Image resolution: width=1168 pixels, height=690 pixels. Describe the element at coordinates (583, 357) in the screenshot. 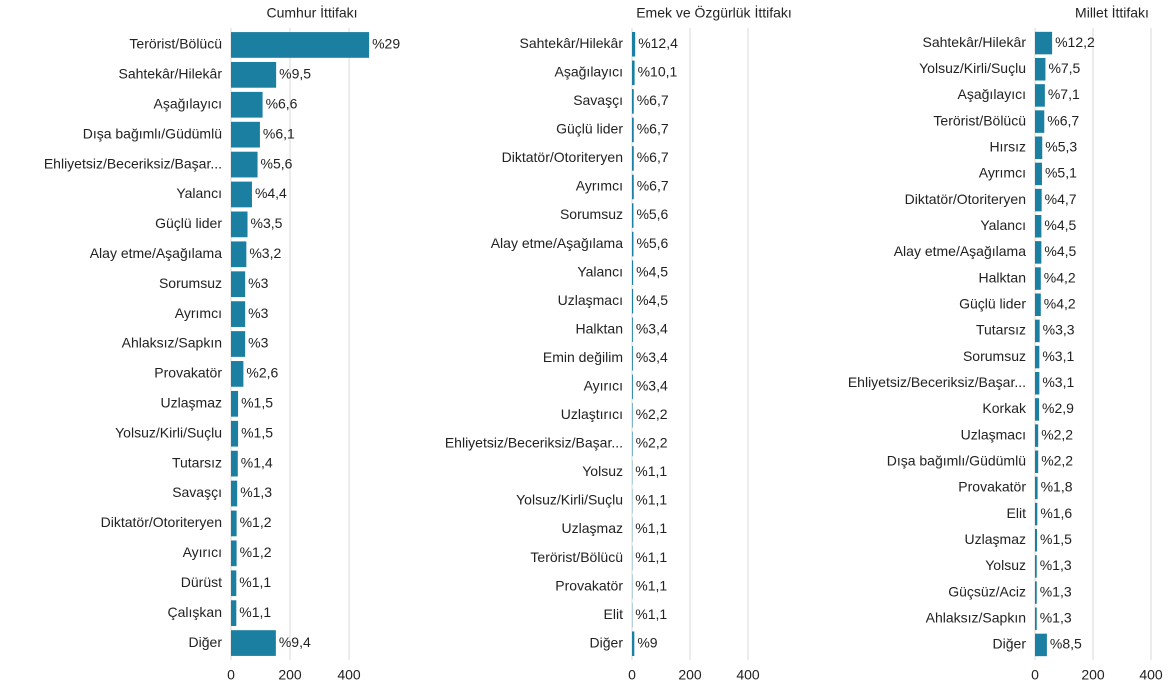

I see `y-tick-label: Emin değilim` at that location.